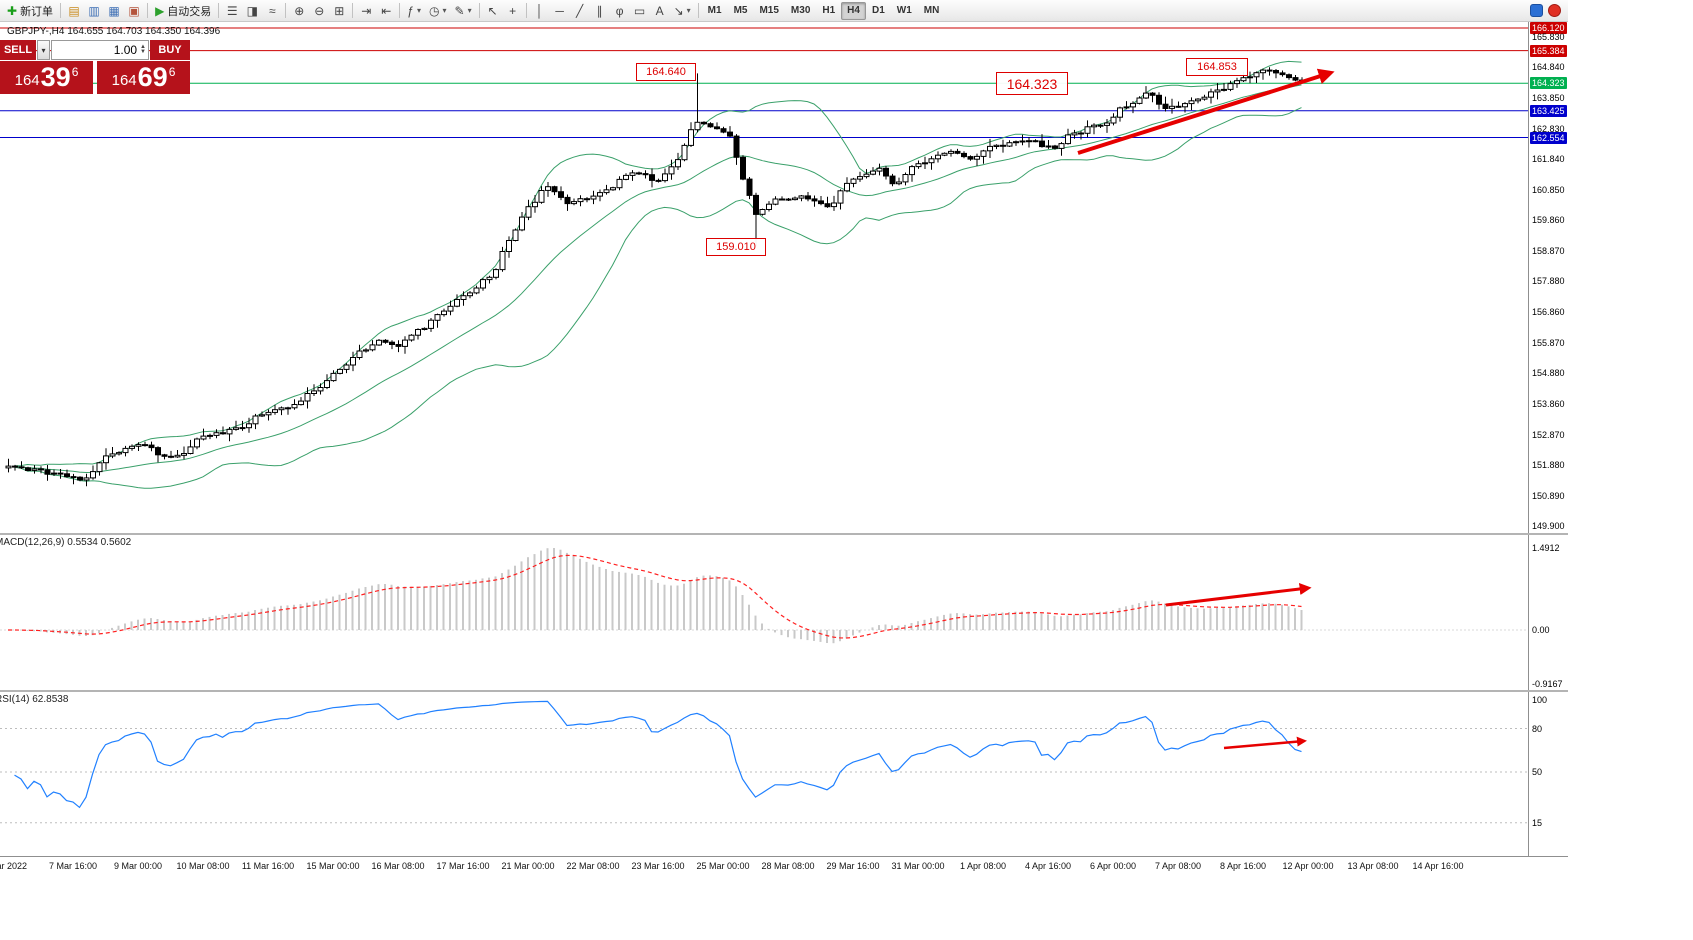 The width and height of the screenshot is (1693, 940). I want to click on sell-button: SELL, so click(18, 50).